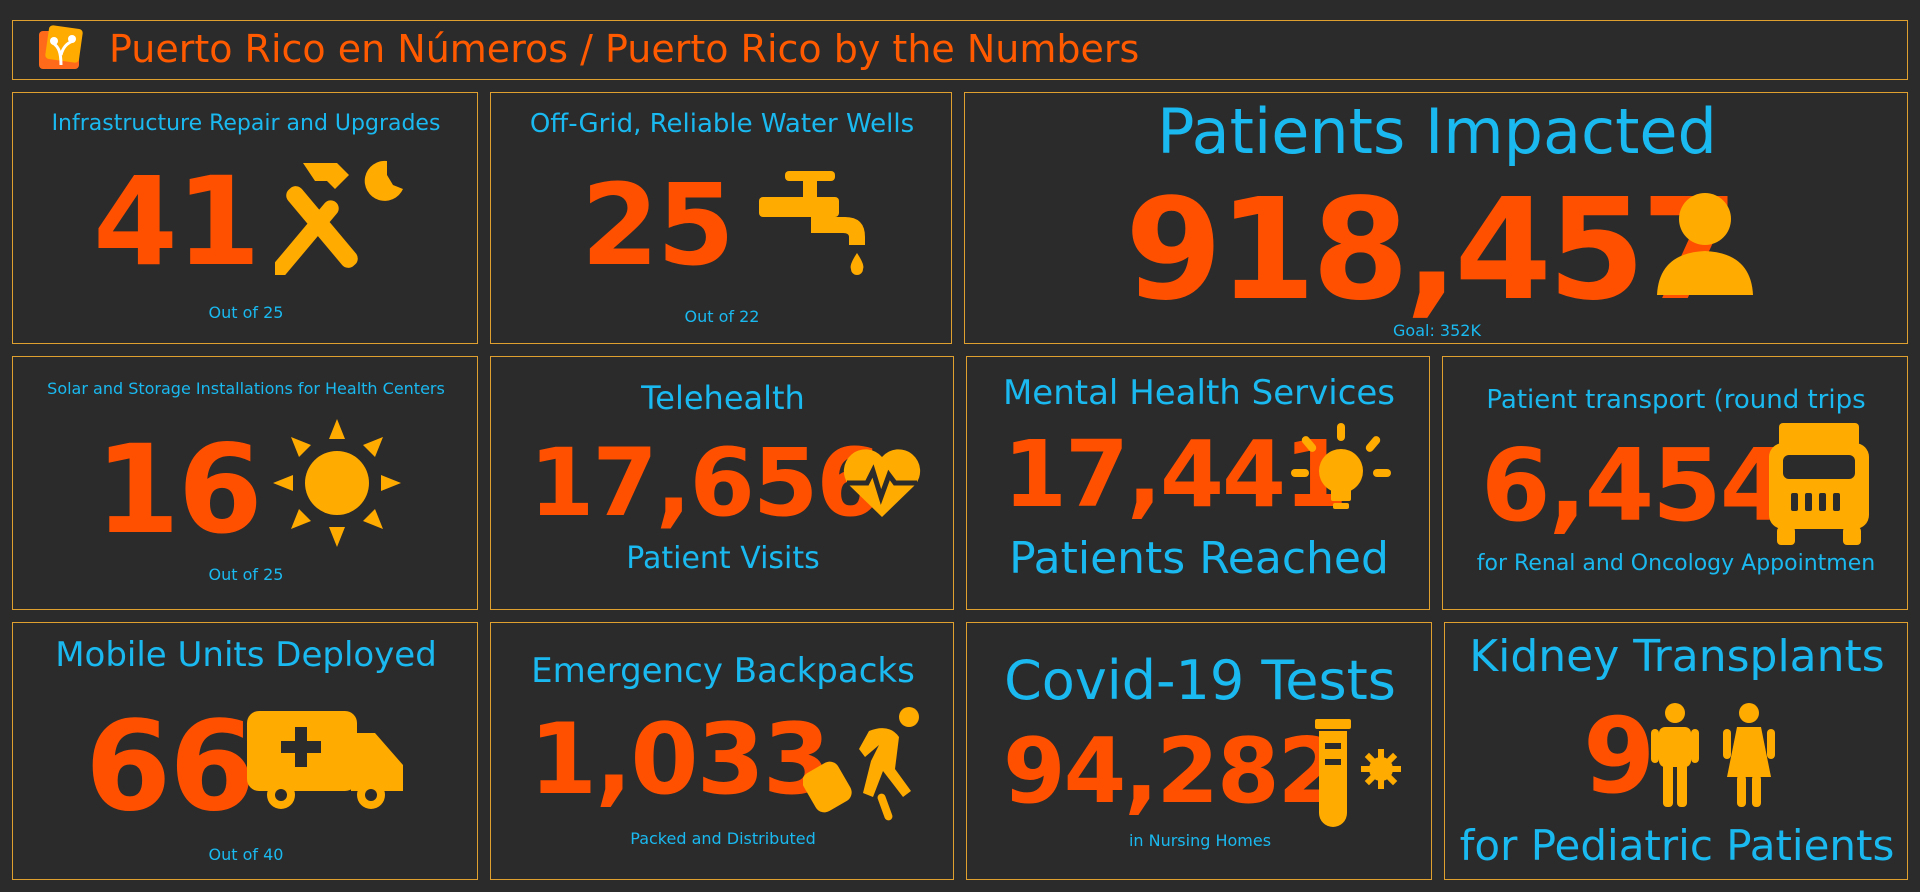  Describe the element at coordinates (723, 838) in the screenshot. I see `tile-subtitle: Packed and Distributed` at that location.